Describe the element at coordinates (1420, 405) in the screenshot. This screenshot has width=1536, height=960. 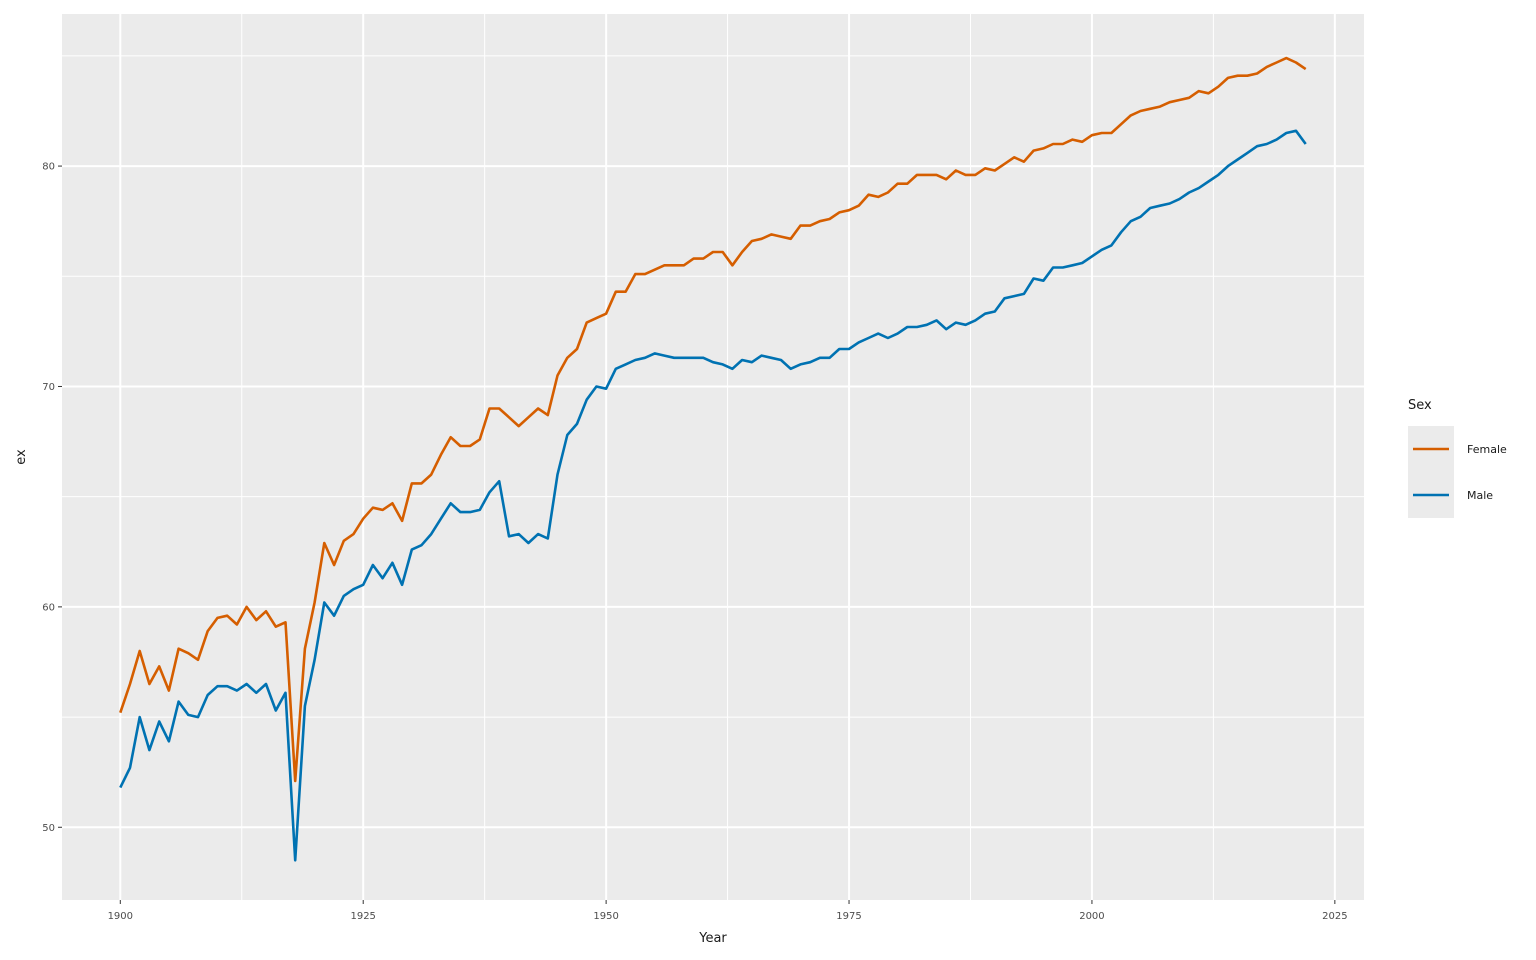
I see `legend-title: Sex` at that location.